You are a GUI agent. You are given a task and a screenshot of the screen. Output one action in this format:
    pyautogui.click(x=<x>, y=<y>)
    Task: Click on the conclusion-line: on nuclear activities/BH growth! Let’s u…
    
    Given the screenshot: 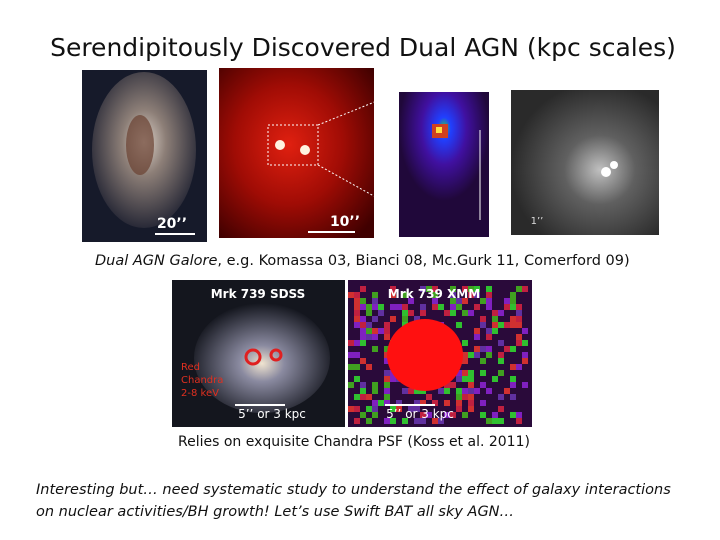 What is the action you would take?
    pyautogui.click(x=275, y=512)
    